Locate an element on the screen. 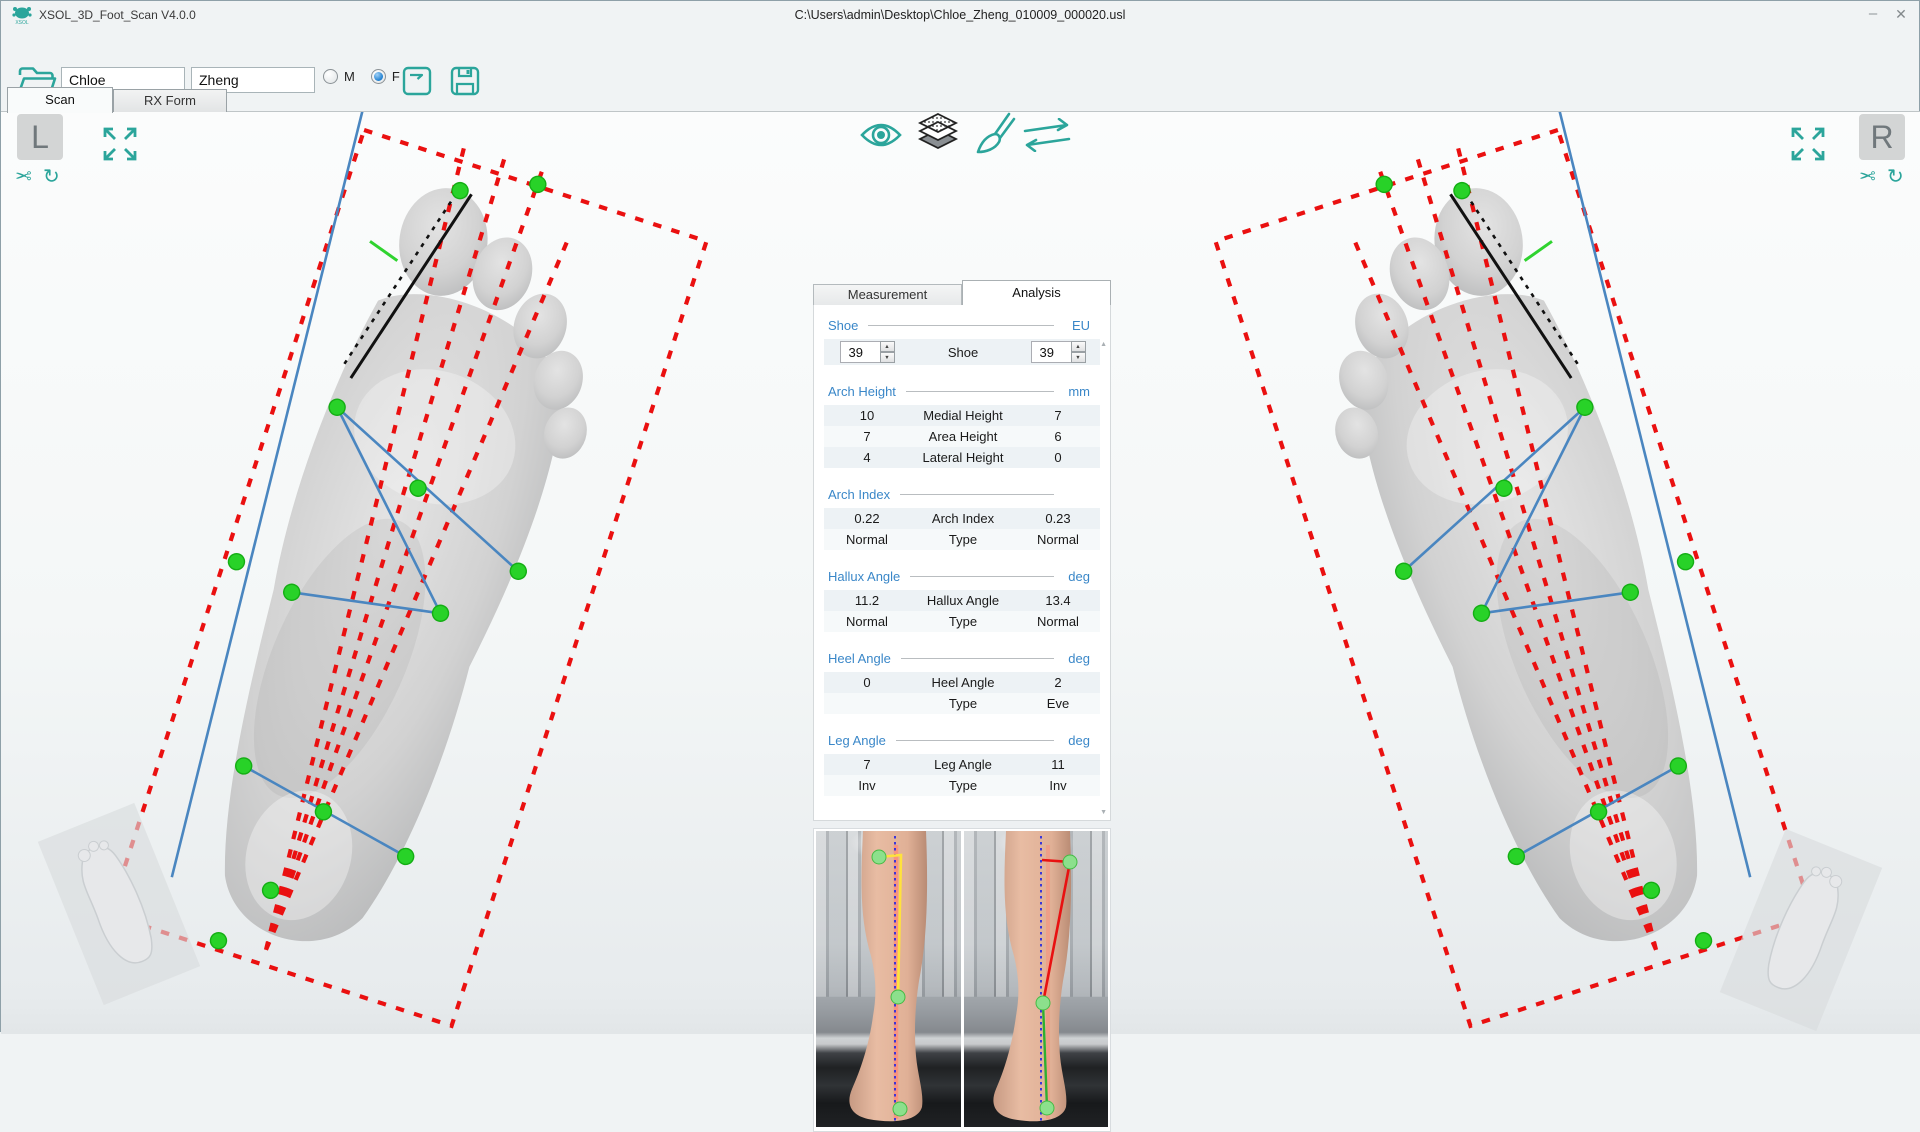 The image size is (1920, 1132). right-foot-button: R is located at coordinates (1882, 137).